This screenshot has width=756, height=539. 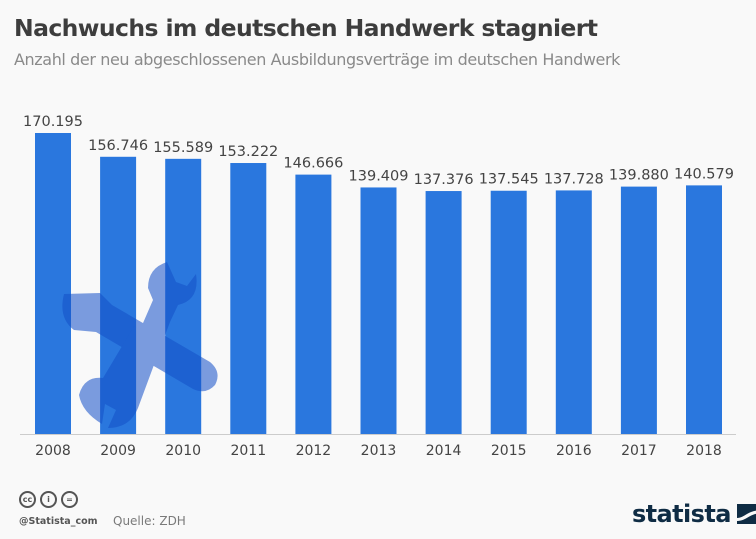 What do you see at coordinates (248, 451) in the screenshot?
I see `x-tick-label-2011: 2011` at bounding box center [248, 451].